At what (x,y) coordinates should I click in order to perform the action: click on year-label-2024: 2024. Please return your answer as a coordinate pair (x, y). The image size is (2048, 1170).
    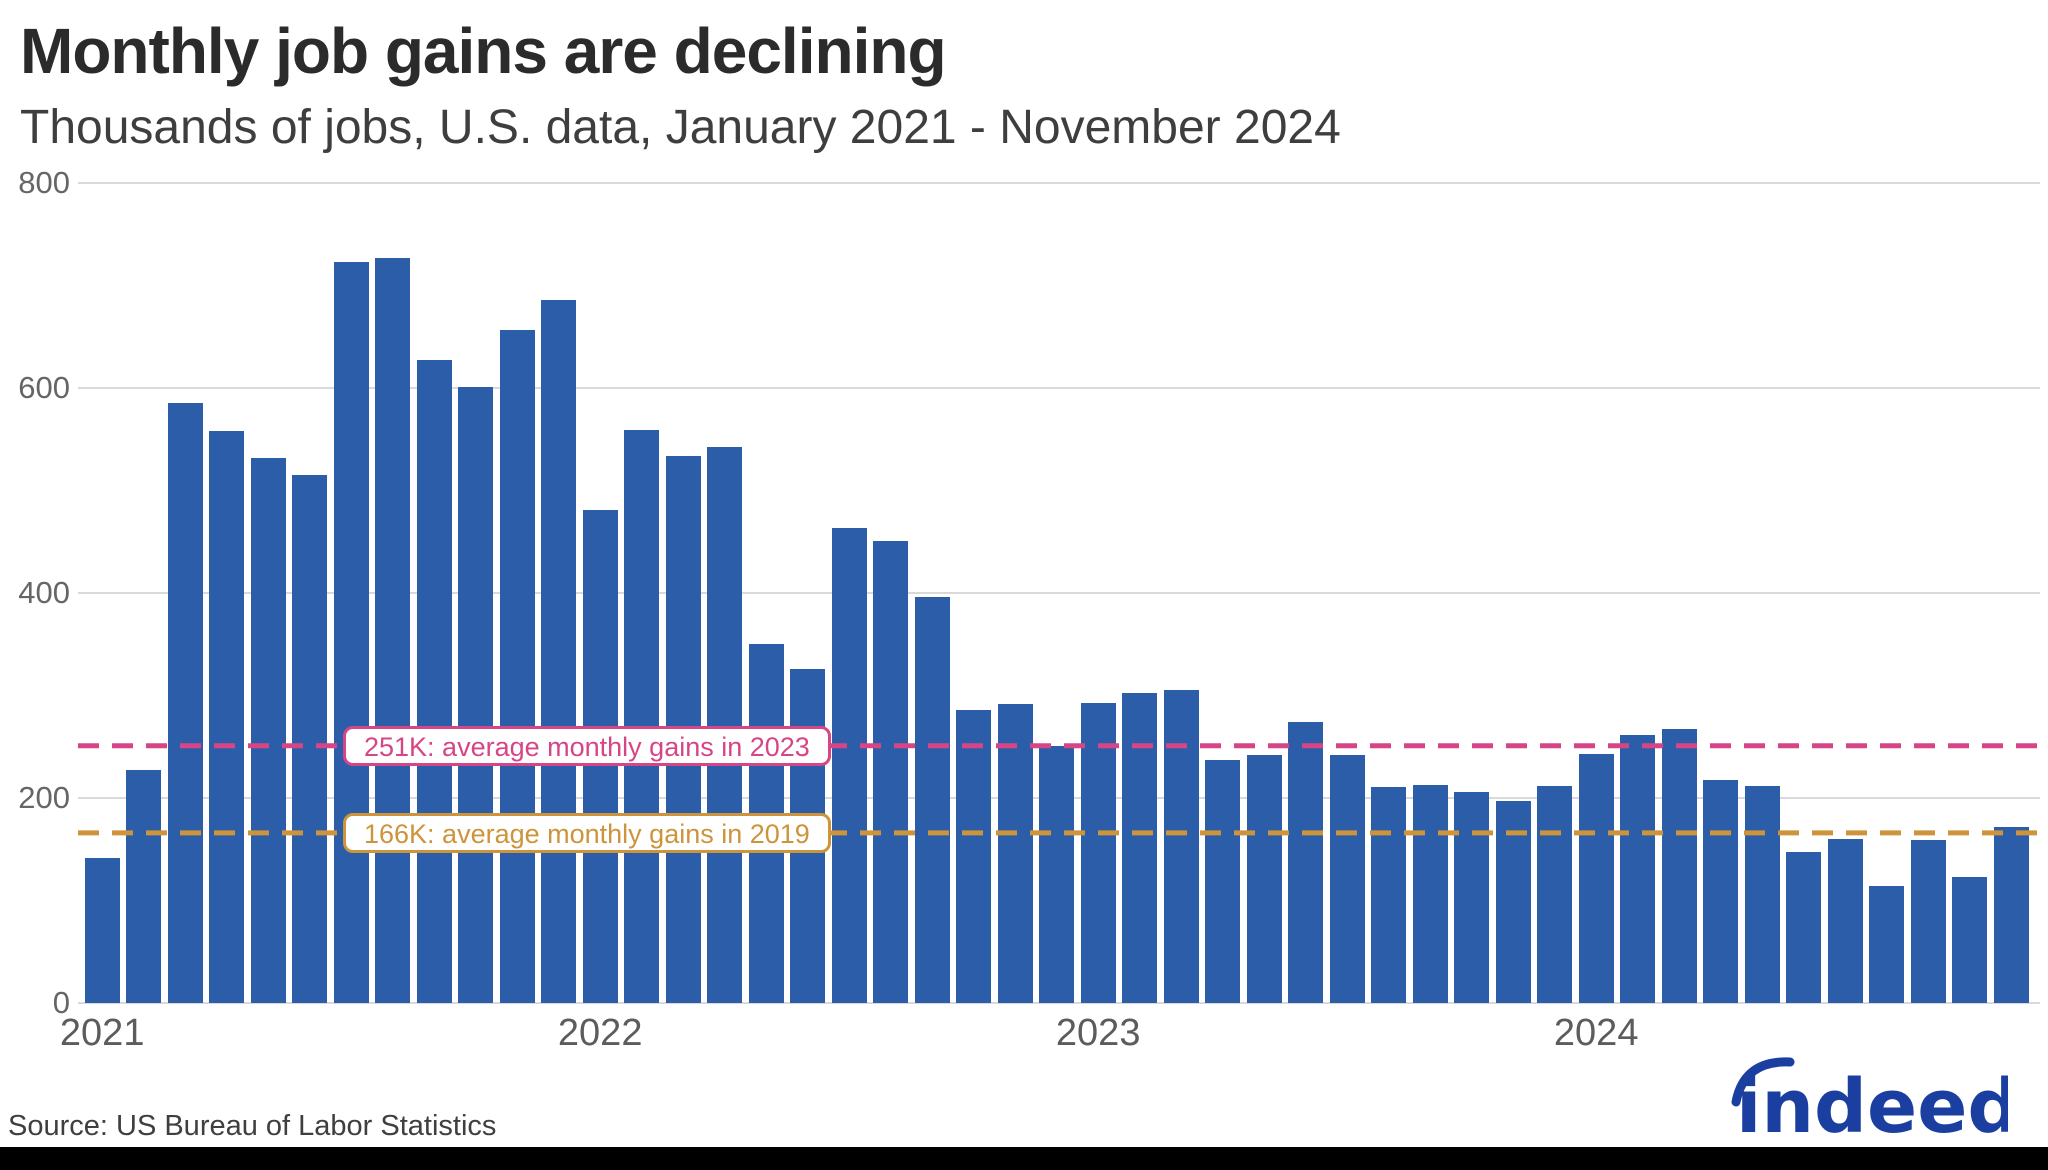
    Looking at the image, I should click on (1596, 1033).